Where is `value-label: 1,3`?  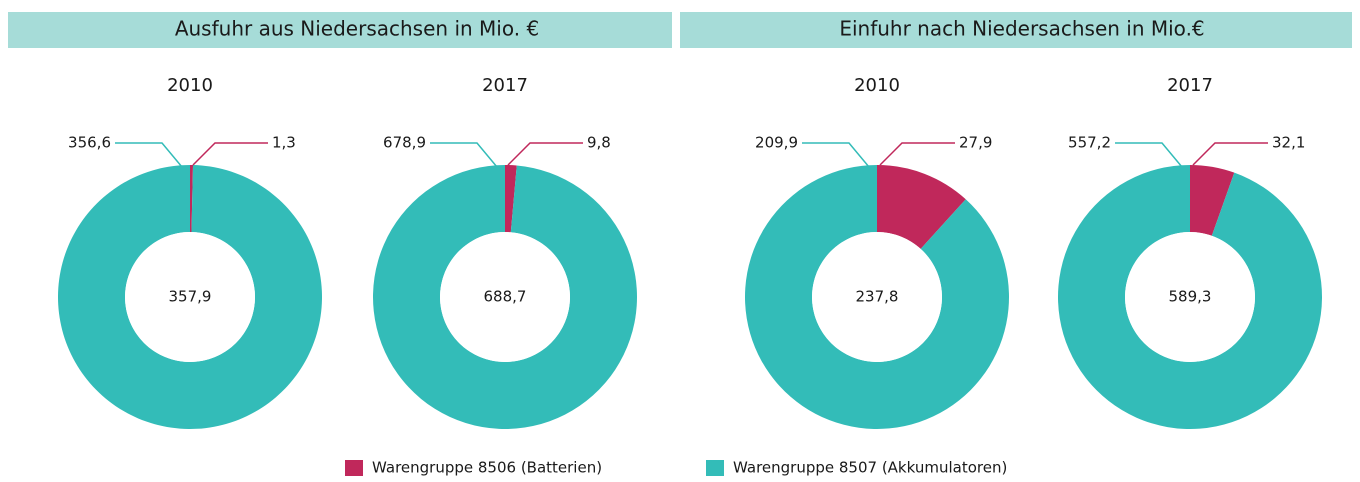 value-label: 1,3 is located at coordinates (284, 143).